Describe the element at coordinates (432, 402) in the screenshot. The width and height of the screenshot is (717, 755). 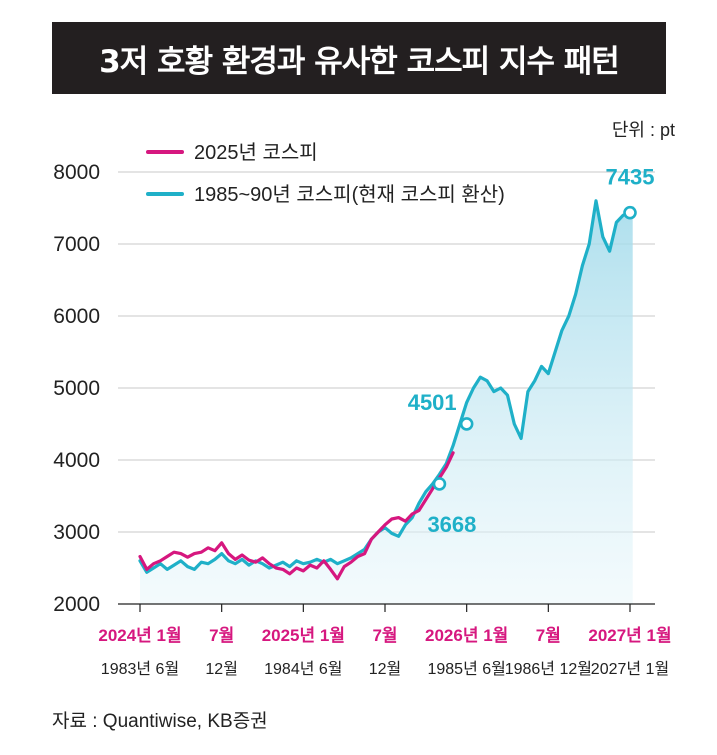
I see `annotation-label: 4501` at that location.